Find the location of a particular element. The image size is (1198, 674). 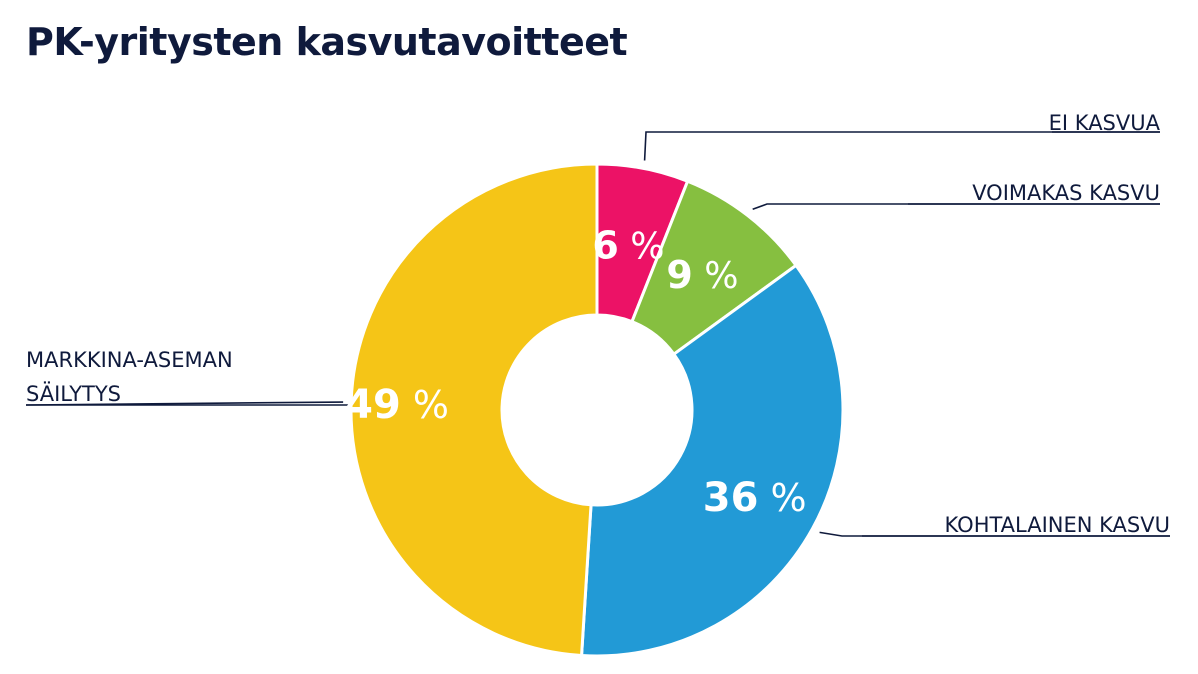

percent-sign-ei: % is located at coordinates (642, 247).